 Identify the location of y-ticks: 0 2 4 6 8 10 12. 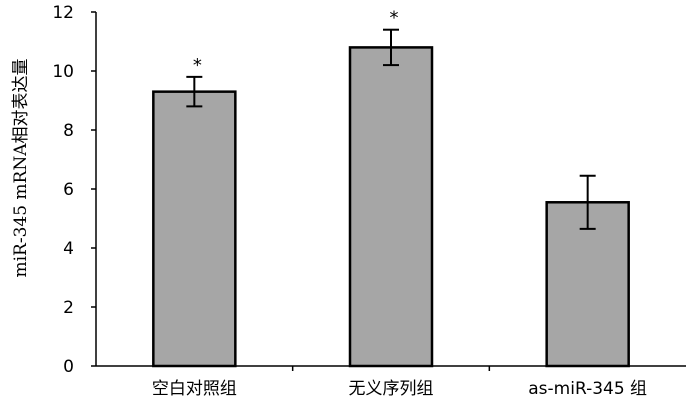
(74, 190).